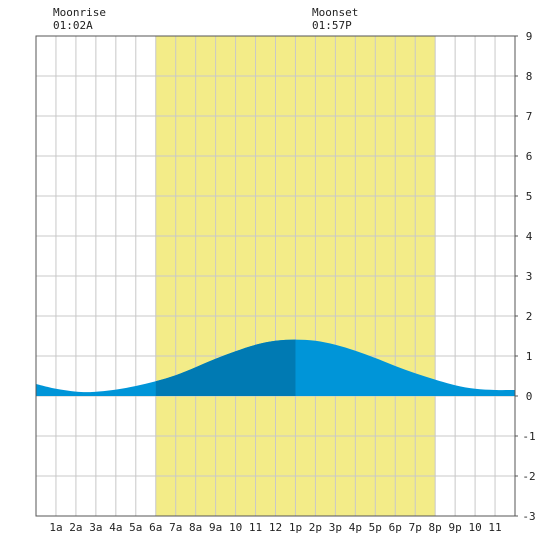 The image size is (550, 550). What do you see at coordinates (275, 527) in the screenshot?
I see `x-tick-label: 12` at bounding box center [275, 527].